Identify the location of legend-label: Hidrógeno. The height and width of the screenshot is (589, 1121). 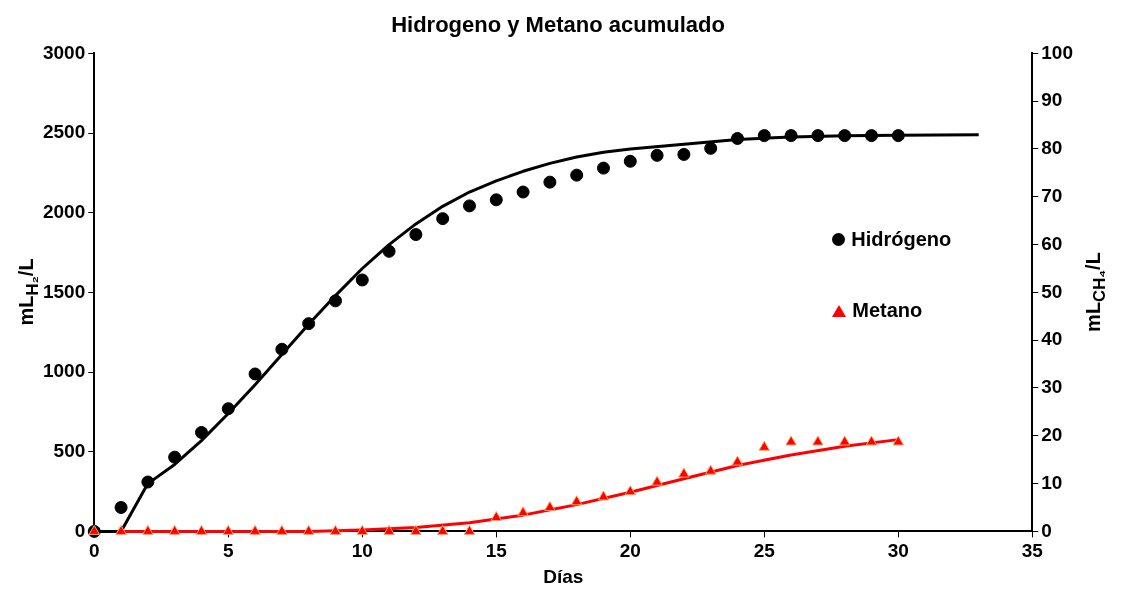
(901, 240).